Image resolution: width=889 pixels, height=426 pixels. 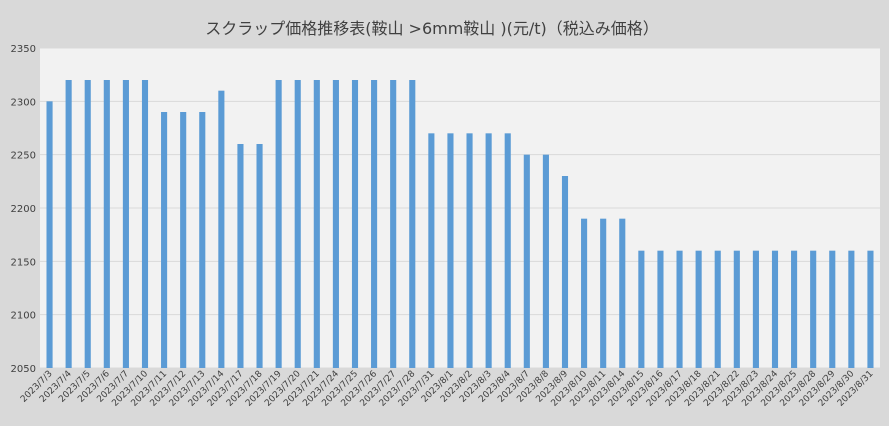 I want to click on y-tick-label: 2200, so click(x=23, y=209).